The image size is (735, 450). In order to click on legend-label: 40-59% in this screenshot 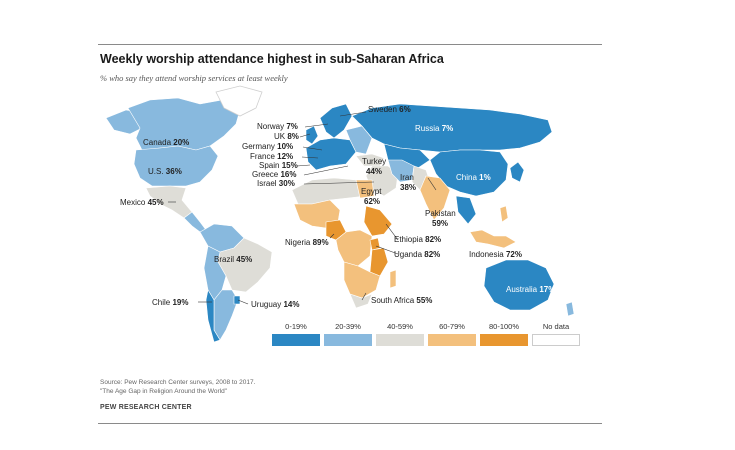, I will do `click(400, 326)`.